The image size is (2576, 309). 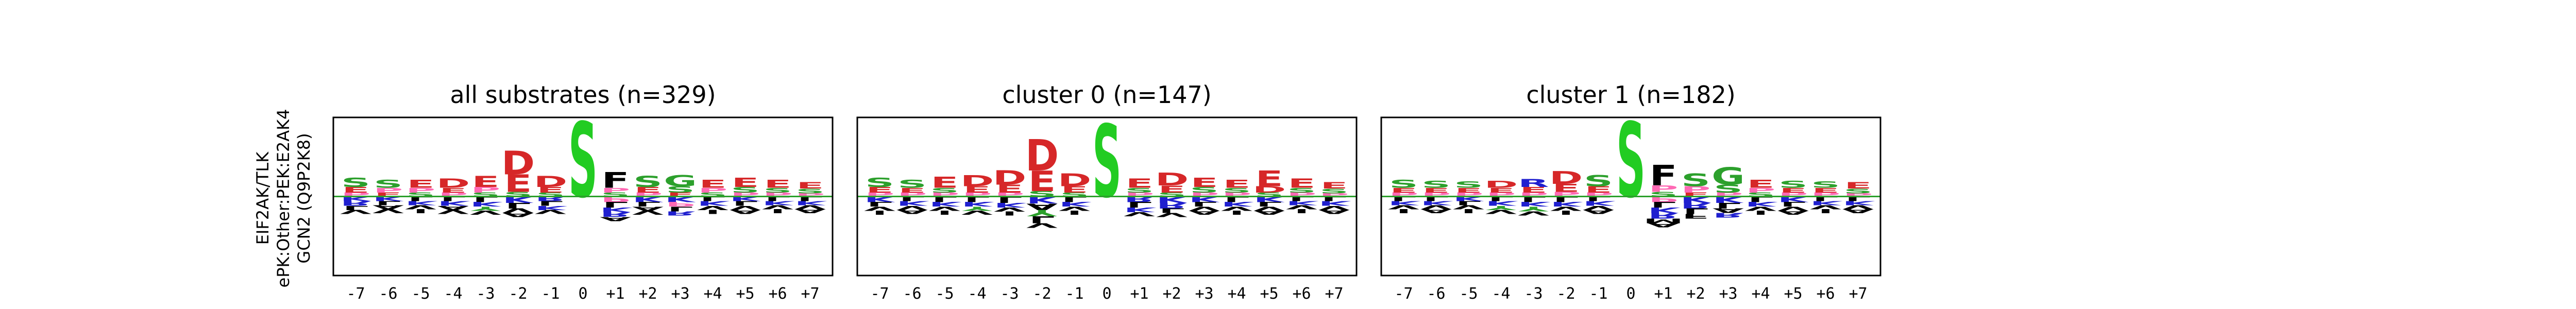 What do you see at coordinates (1631, 95) in the screenshot?
I see `panel-title: cluster 1 (n=182)` at bounding box center [1631, 95].